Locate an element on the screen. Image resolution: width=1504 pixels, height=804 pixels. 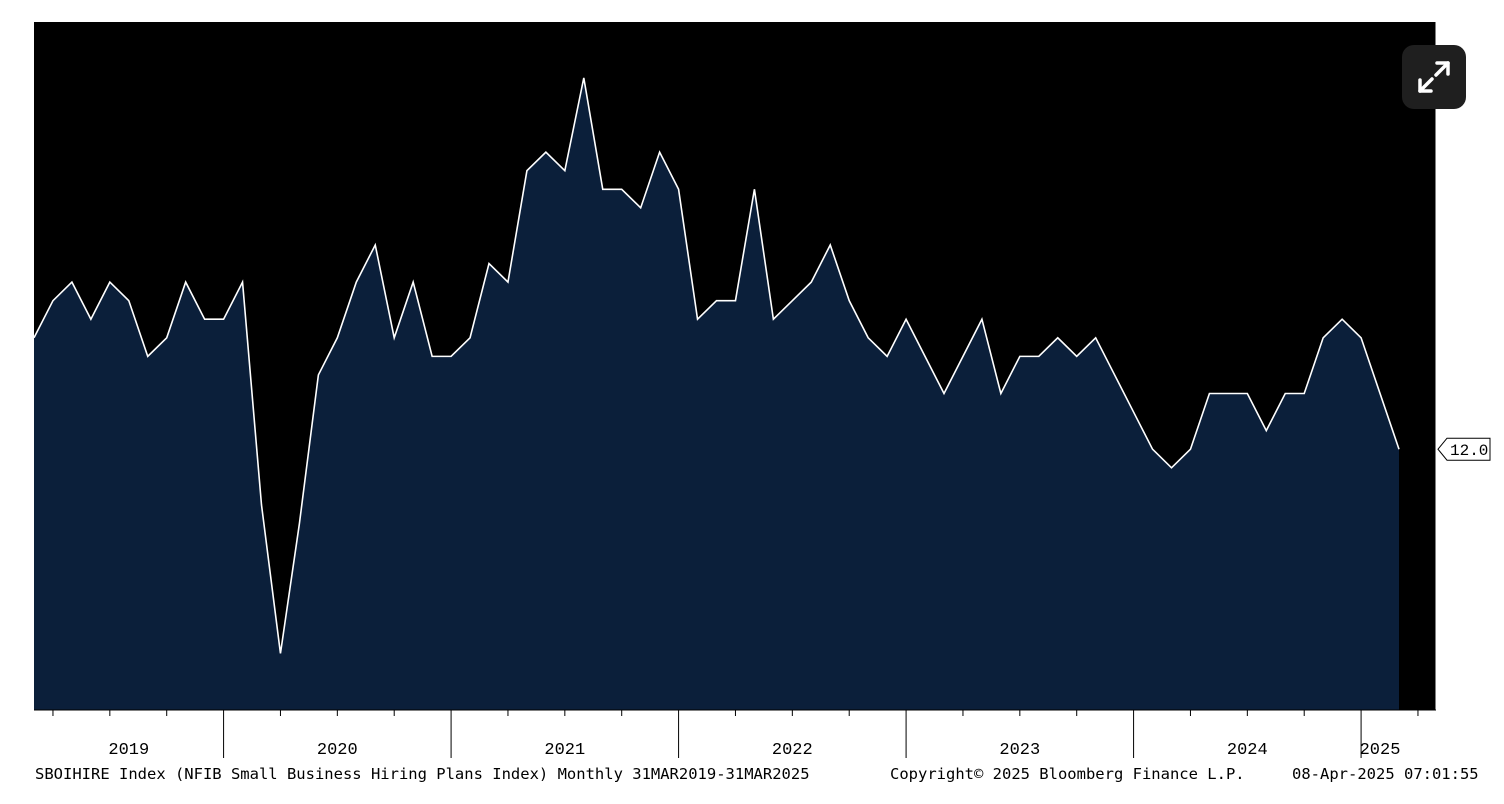
expand-button is located at coordinates (1434, 77).